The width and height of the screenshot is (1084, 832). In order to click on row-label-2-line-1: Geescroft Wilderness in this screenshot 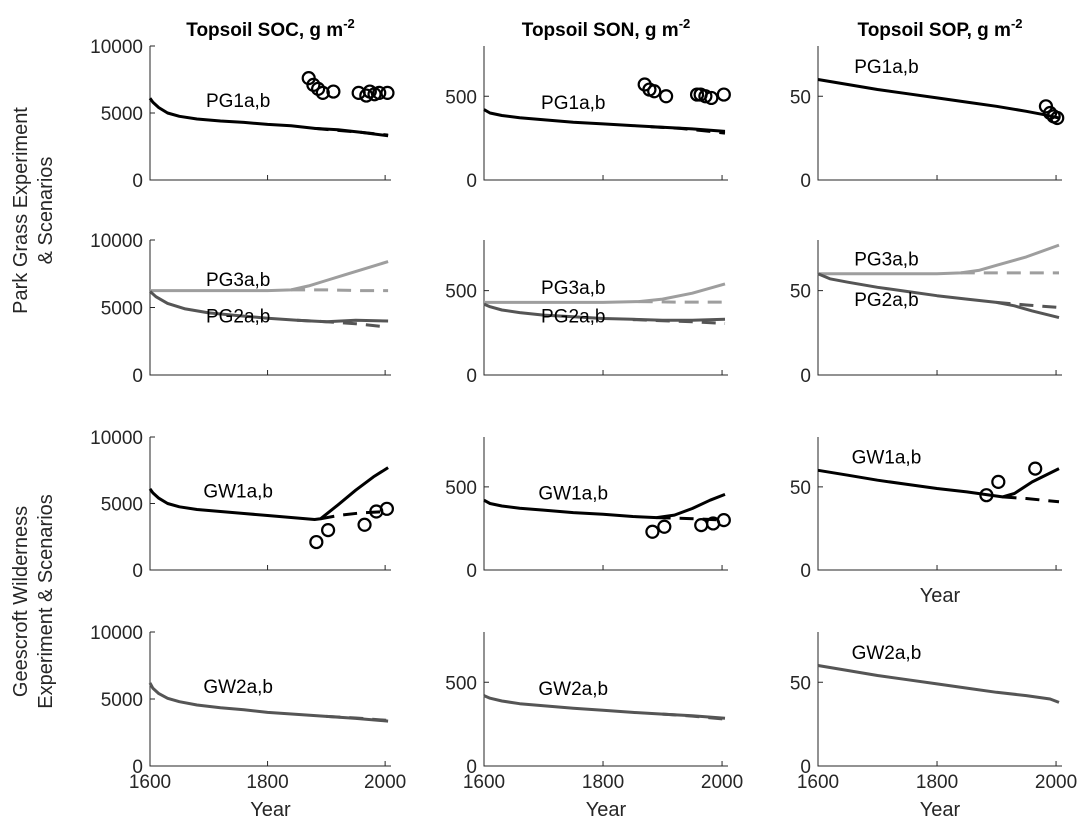, I will do `click(21, 601)`.